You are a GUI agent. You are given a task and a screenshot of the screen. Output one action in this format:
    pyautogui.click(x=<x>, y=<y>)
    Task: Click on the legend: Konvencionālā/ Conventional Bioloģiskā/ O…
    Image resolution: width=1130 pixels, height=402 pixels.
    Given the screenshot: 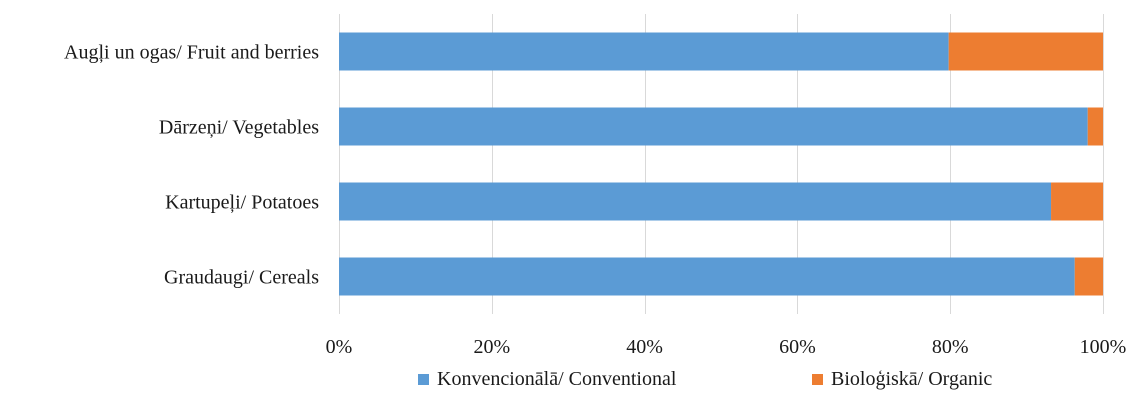 What is the action you would take?
    pyautogui.click(x=705, y=379)
    